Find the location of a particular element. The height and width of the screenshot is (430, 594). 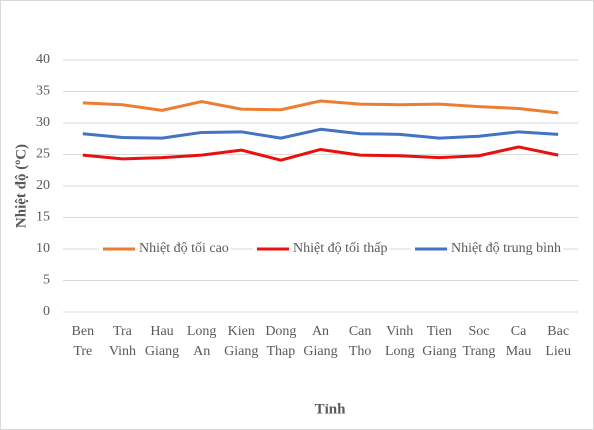

legend-label: Nhiệt độ tối thấp is located at coordinates (340, 248).